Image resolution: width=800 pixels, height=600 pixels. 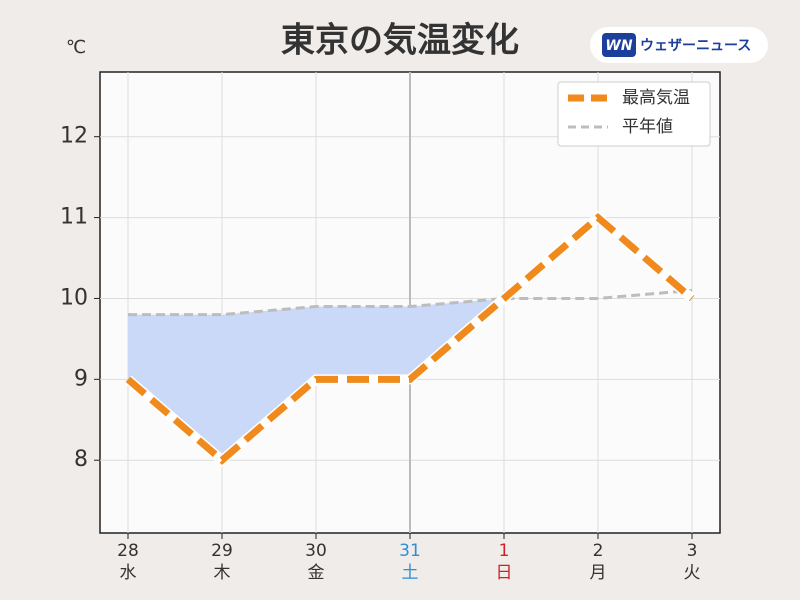 I want to click on logo-badge-box, so click(x=619, y=45).